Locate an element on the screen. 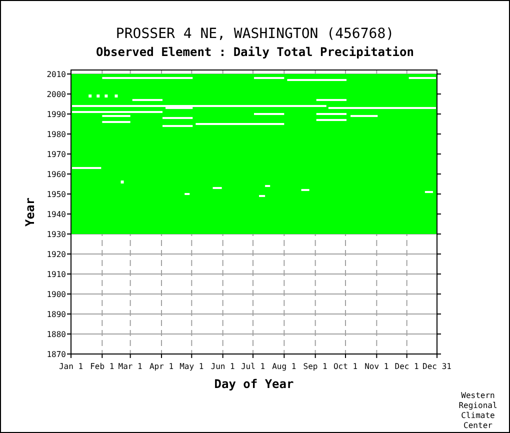 The image size is (510, 433). x-tick-label: Jun 1 is located at coordinates (223, 366).